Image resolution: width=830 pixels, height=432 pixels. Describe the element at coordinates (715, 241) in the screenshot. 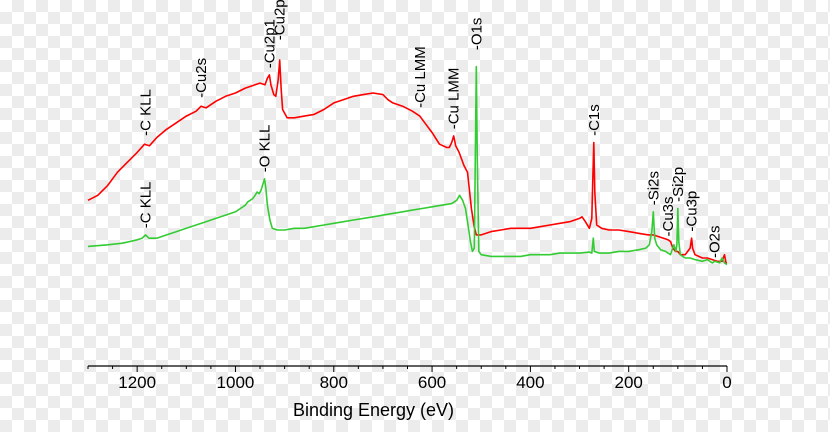

I see `peak-label: -O2s` at that location.